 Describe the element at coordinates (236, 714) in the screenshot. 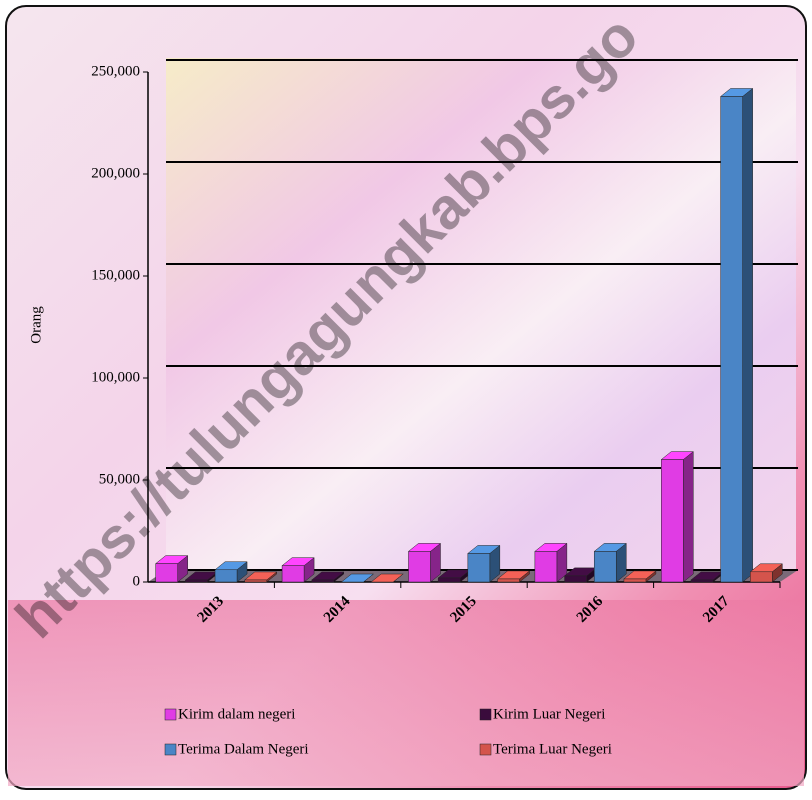

I see `legend-label: Kirim dalam negeri` at that location.